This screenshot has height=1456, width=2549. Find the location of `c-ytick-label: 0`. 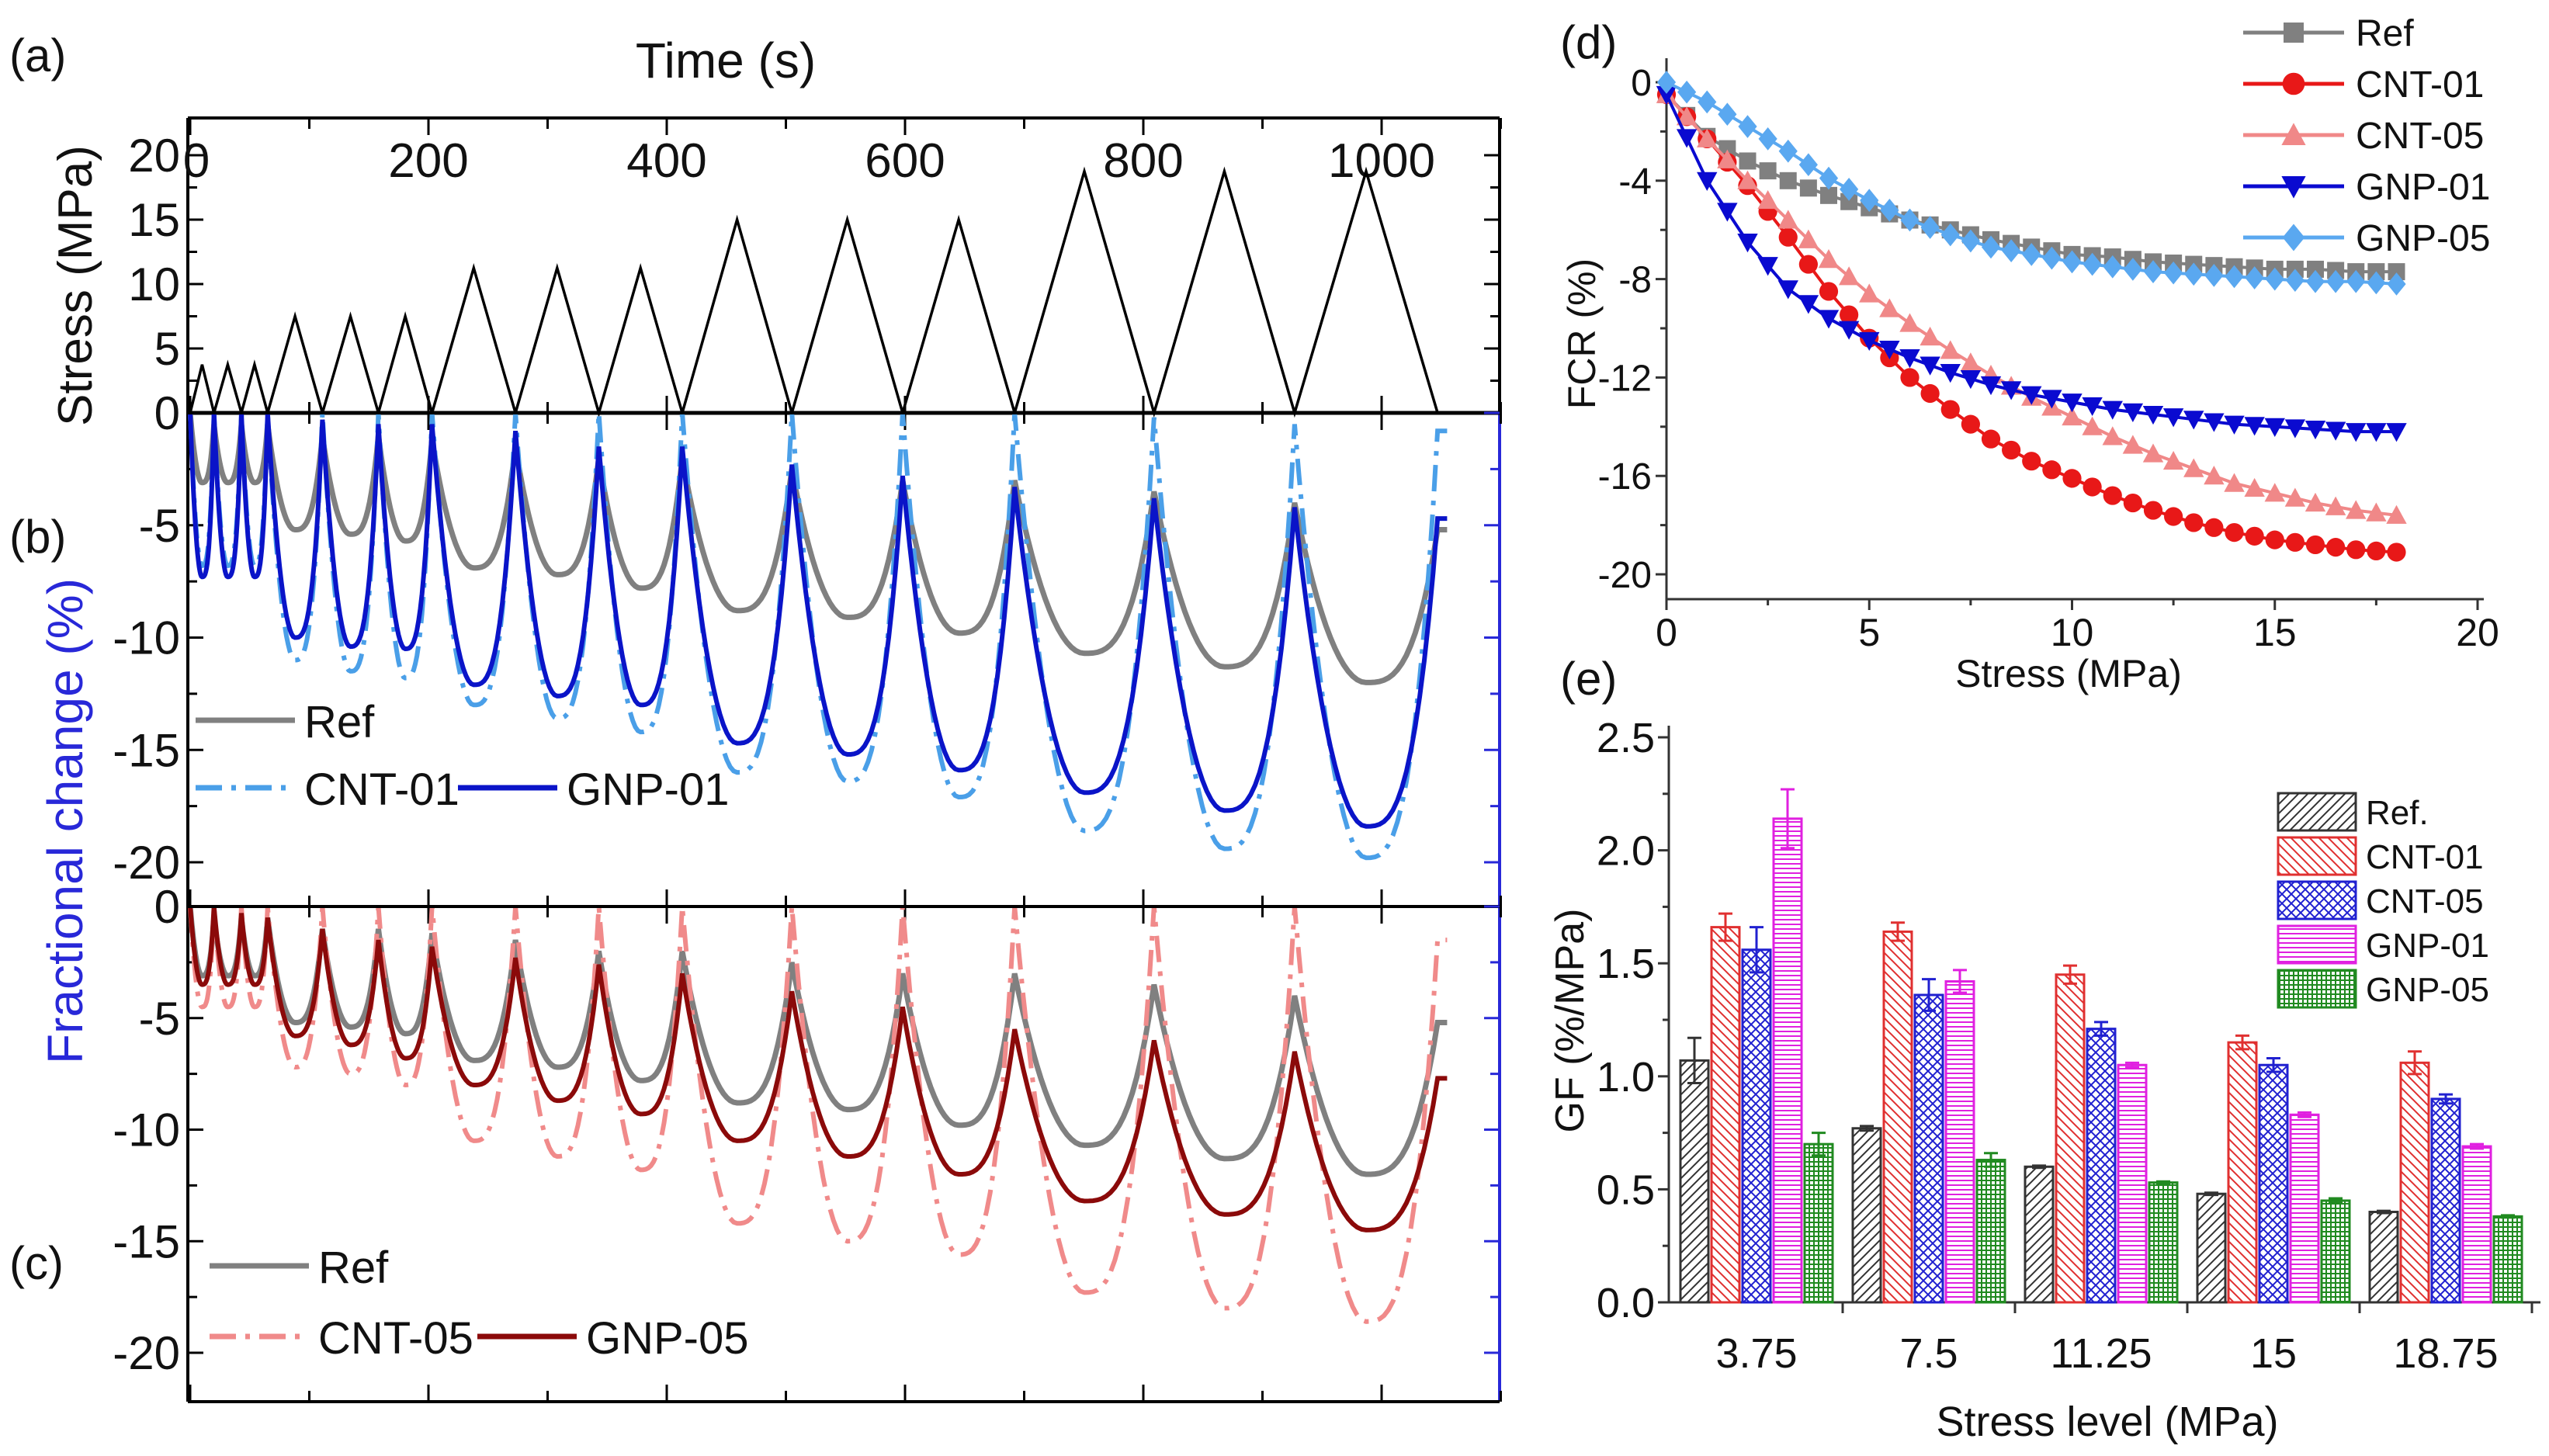

c-ytick-label: 0 is located at coordinates (167, 907).